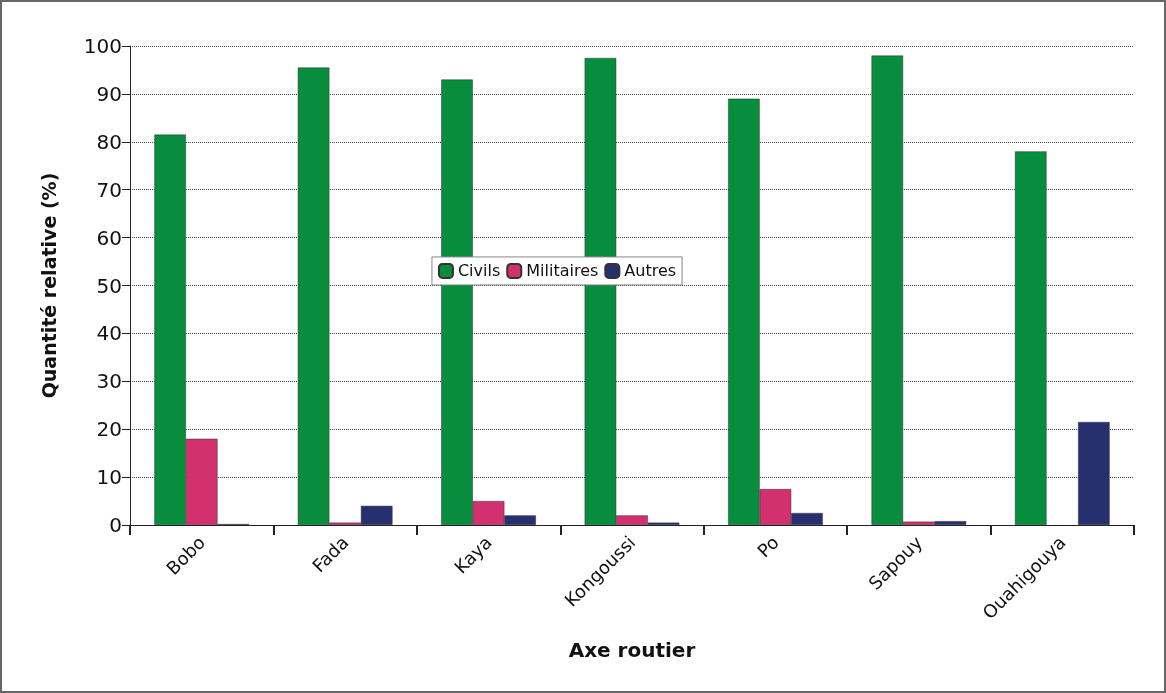 Image resolution: width=1166 pixels, height=693 pixels. I want to click on legend-label: Civils, so click(479, 271).